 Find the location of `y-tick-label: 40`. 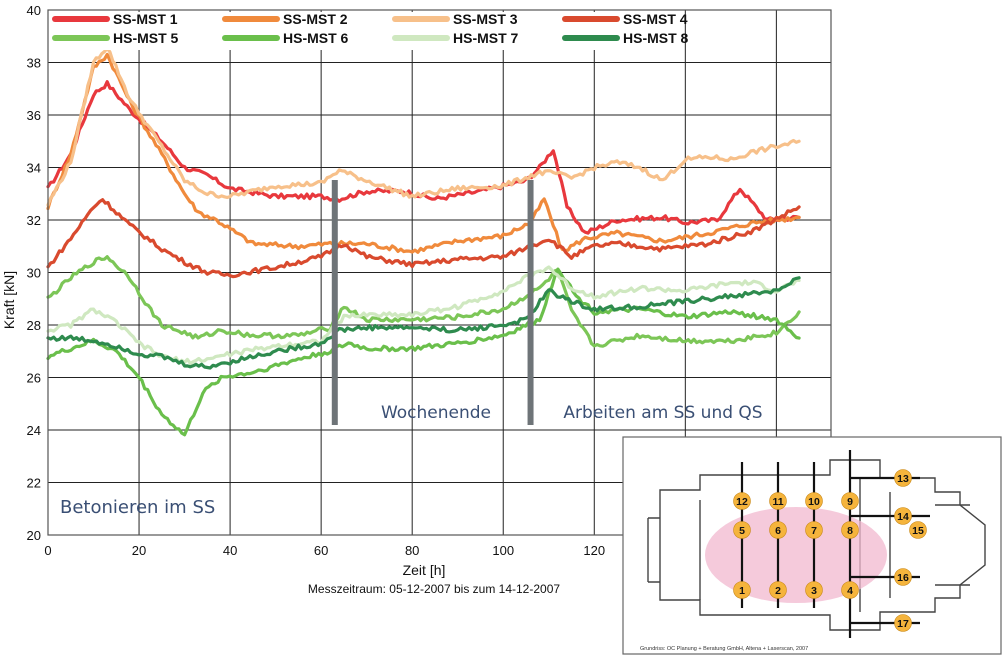

y-tick-label: 40 is located at coordinates (34, 10).